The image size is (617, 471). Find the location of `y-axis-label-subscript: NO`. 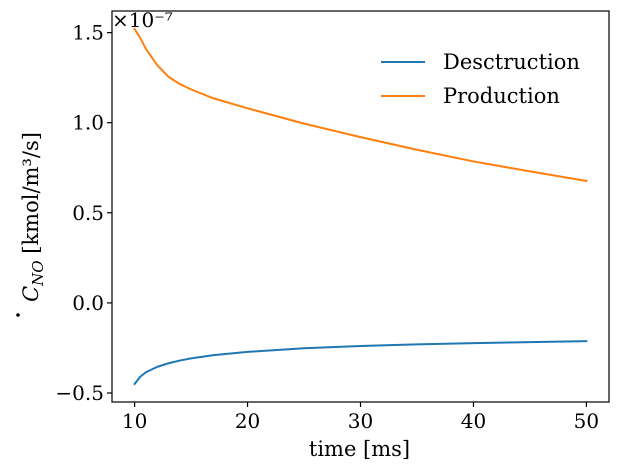

y-axis-label-subscript: NO is located at coordinates (38, 273).